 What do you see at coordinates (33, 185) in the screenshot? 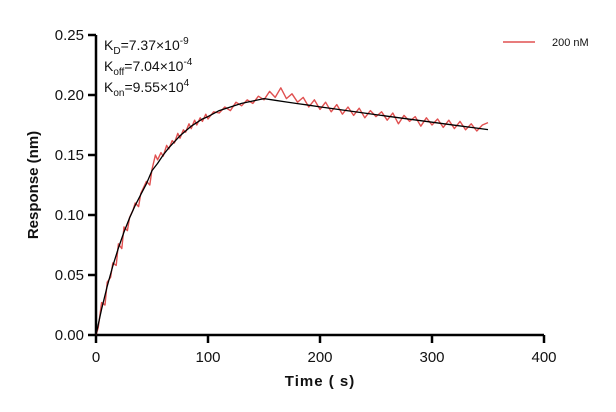
I see `y-axis-title: Response (nm)` at bounding box center [33, 185].